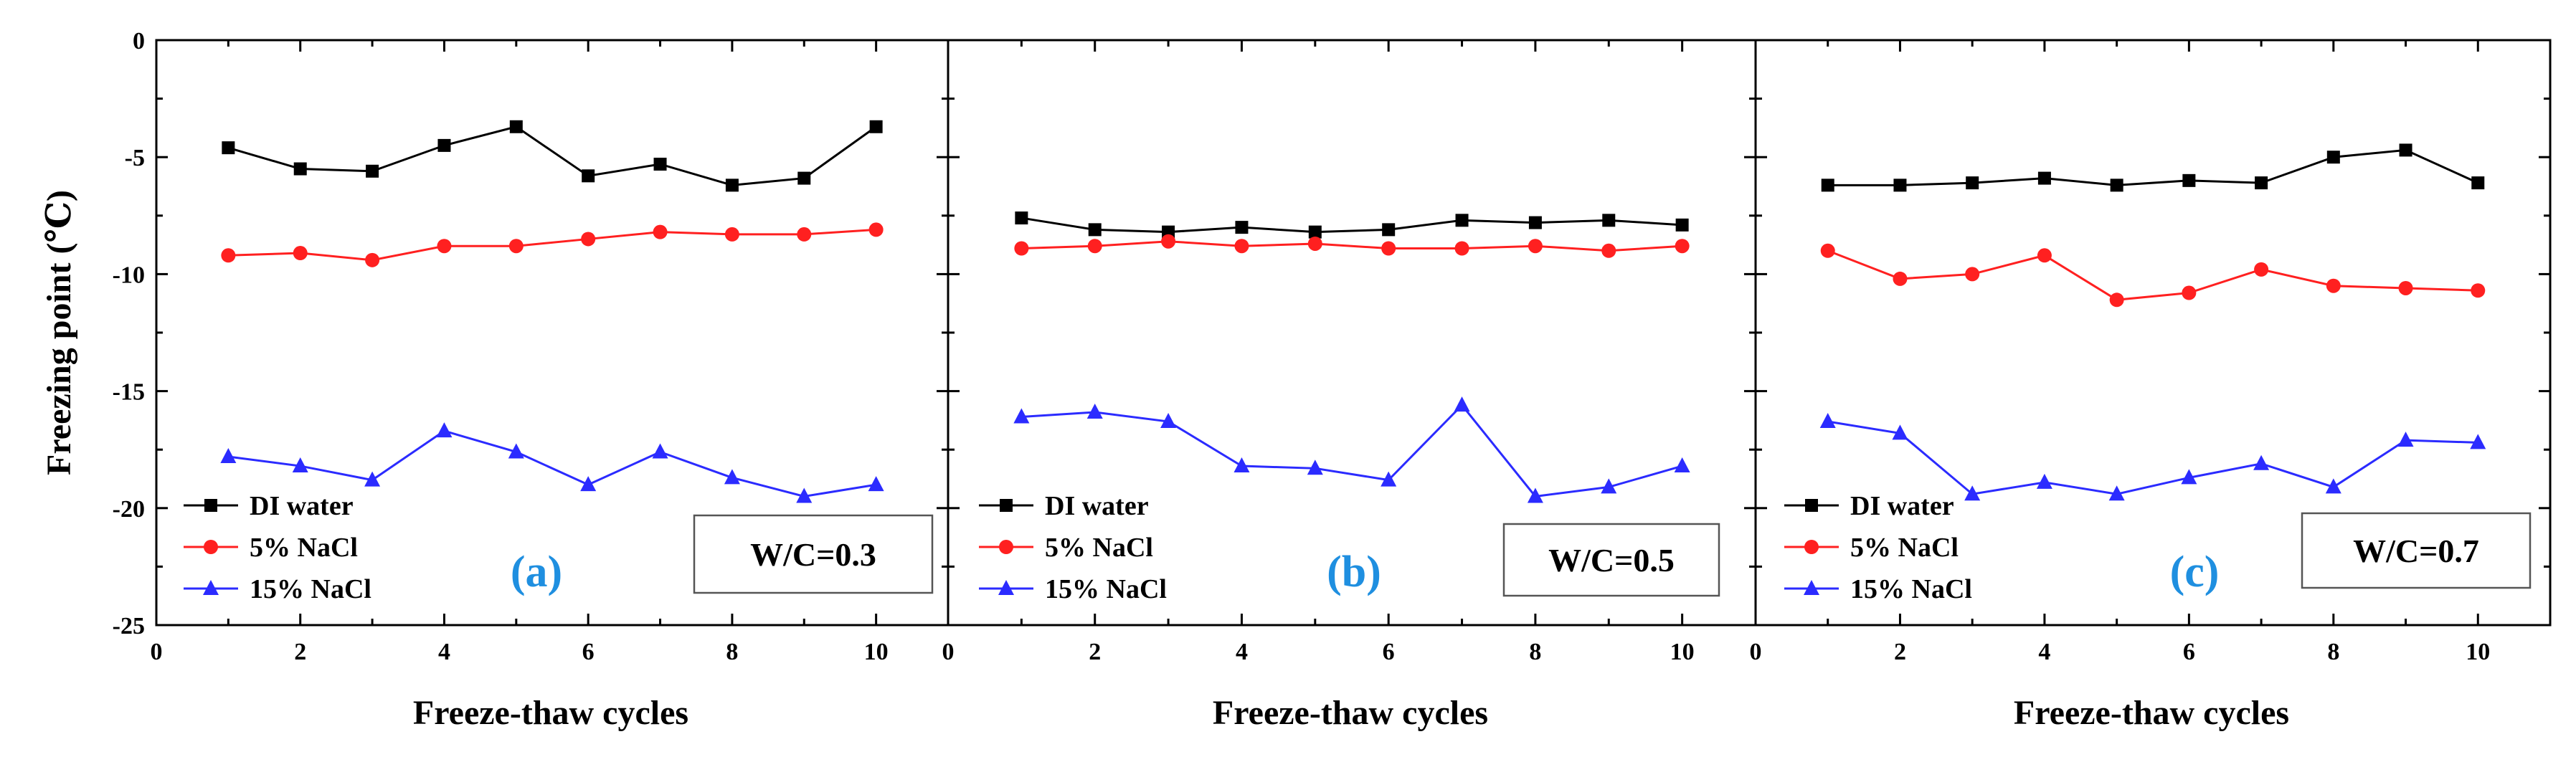 The height and width of the screenshot is (757, 2576). What do you see at coordinates (129, 392) in the screenshot?
I see `y-tick-label: -15` at bounding box center [129, 392].